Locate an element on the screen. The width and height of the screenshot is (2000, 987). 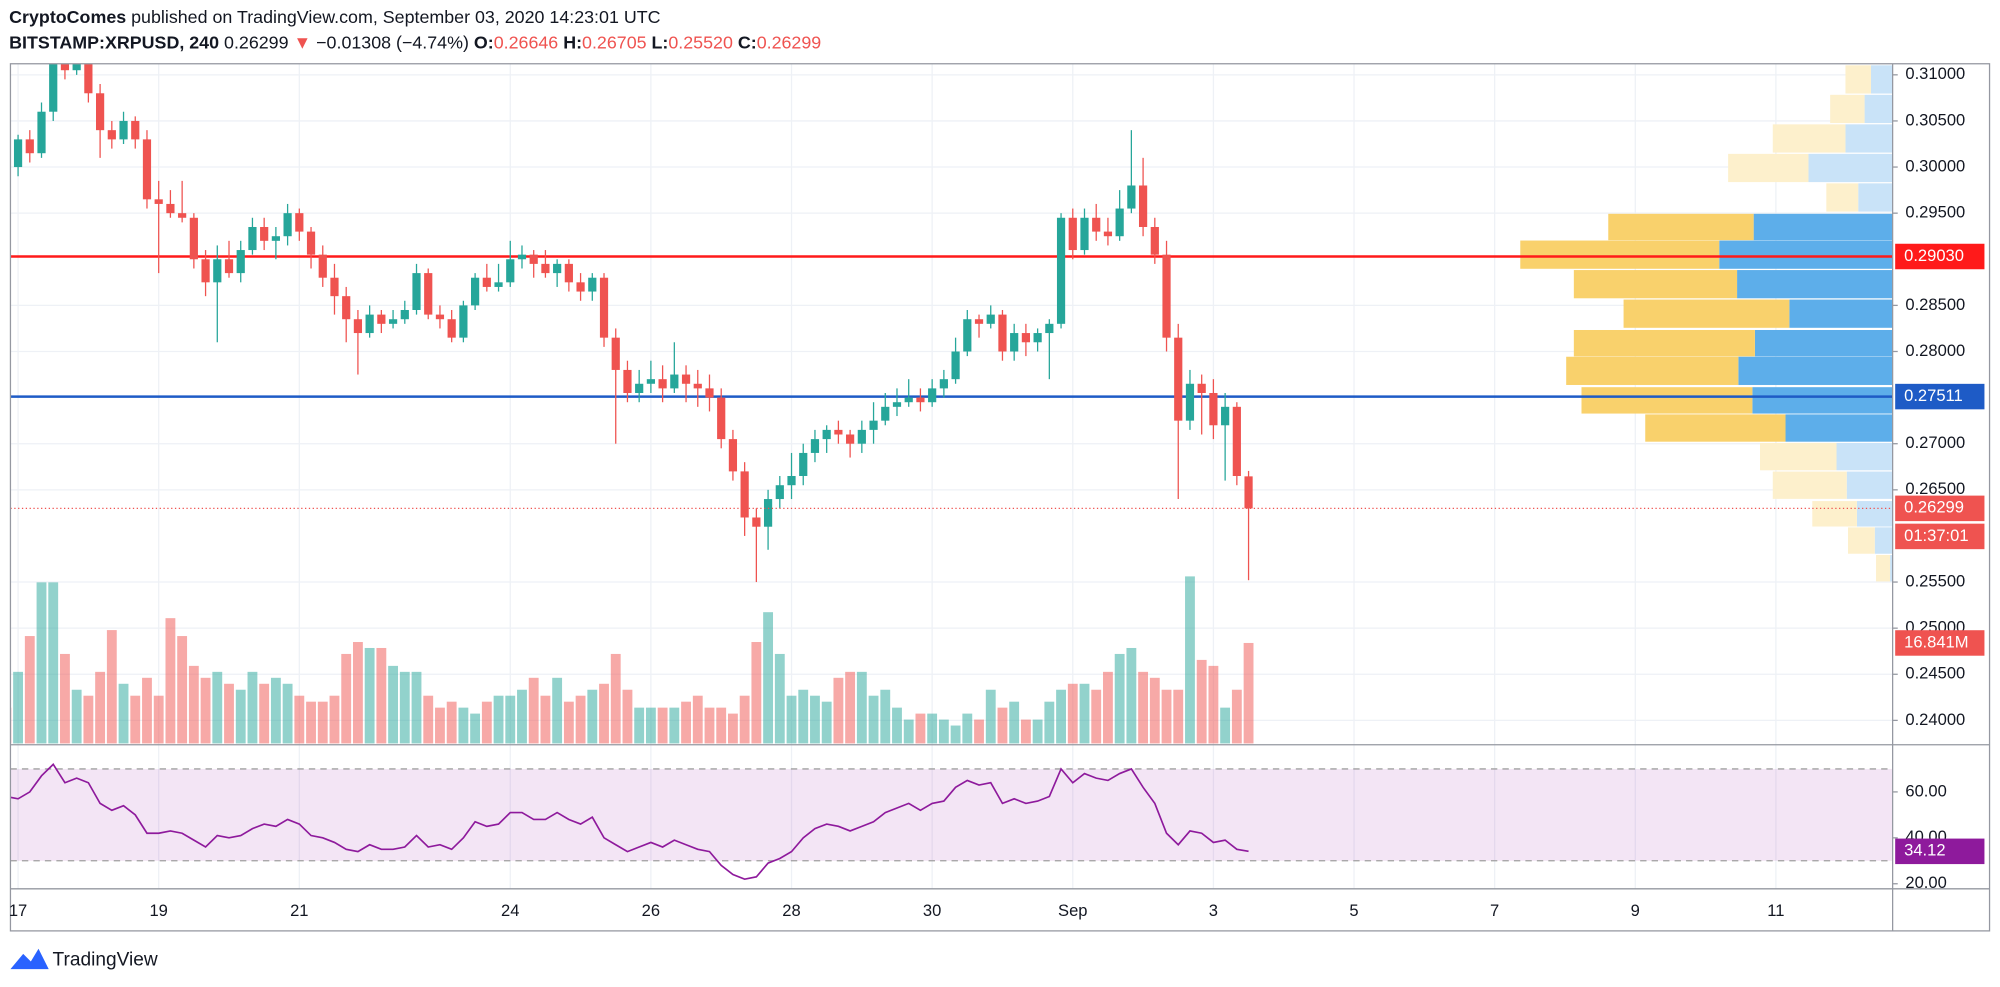
y-tick-label: 0.31000 is located at coordinates (1935, 73).